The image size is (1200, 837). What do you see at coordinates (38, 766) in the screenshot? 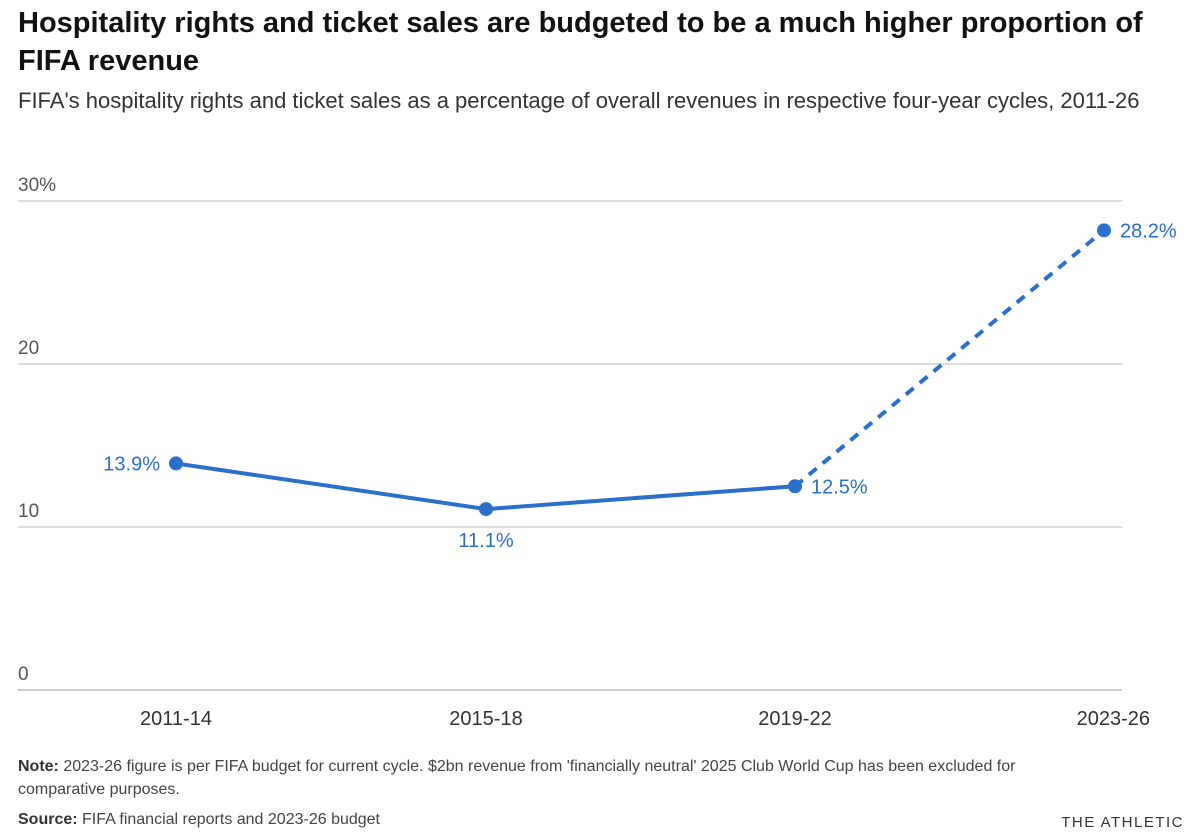
I see `note-label: Note:` at bounding box center [38, 766].